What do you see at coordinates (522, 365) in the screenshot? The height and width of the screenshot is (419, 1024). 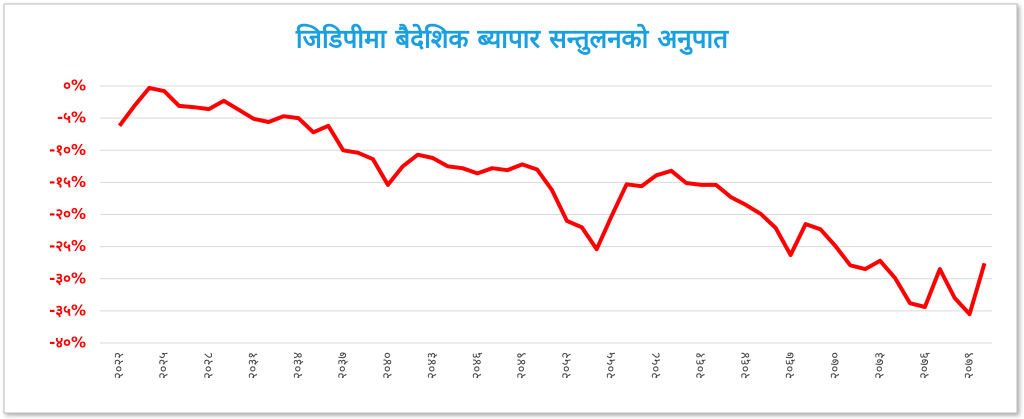 I see `x-tick-label: २०४९` at bounding box center [522, 365].